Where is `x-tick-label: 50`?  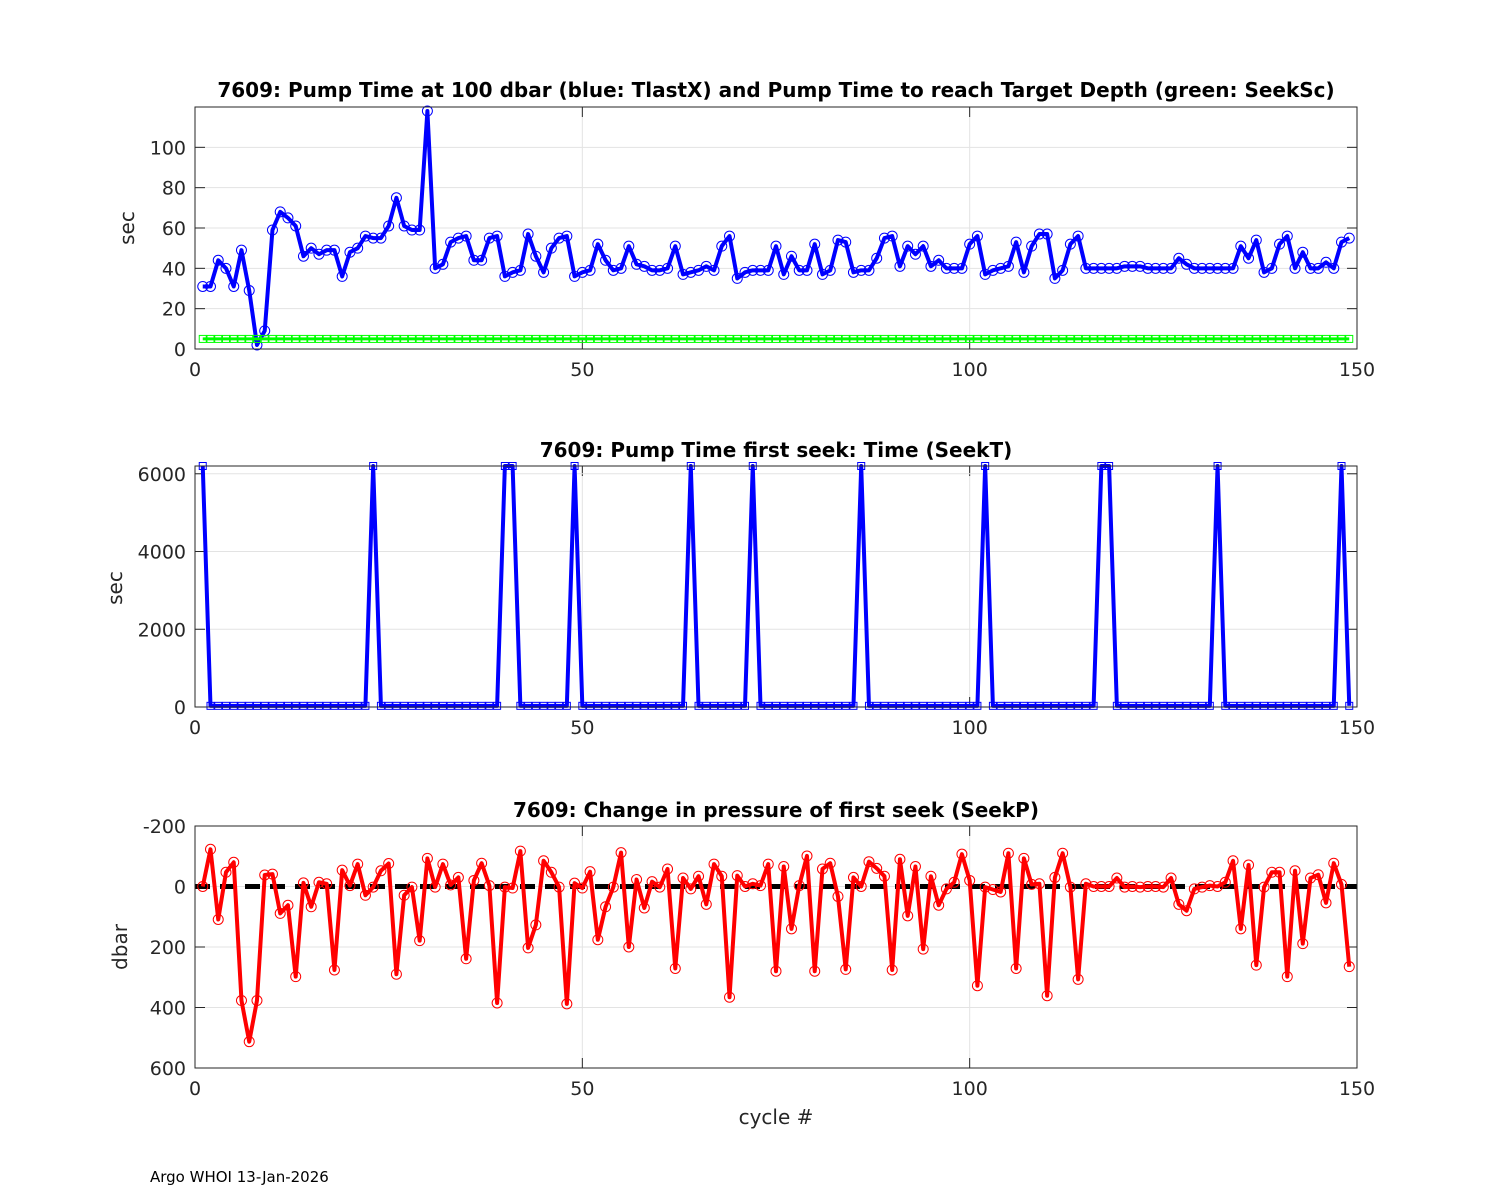 x-tick-label: 50 is located at coordinates (582, 370).